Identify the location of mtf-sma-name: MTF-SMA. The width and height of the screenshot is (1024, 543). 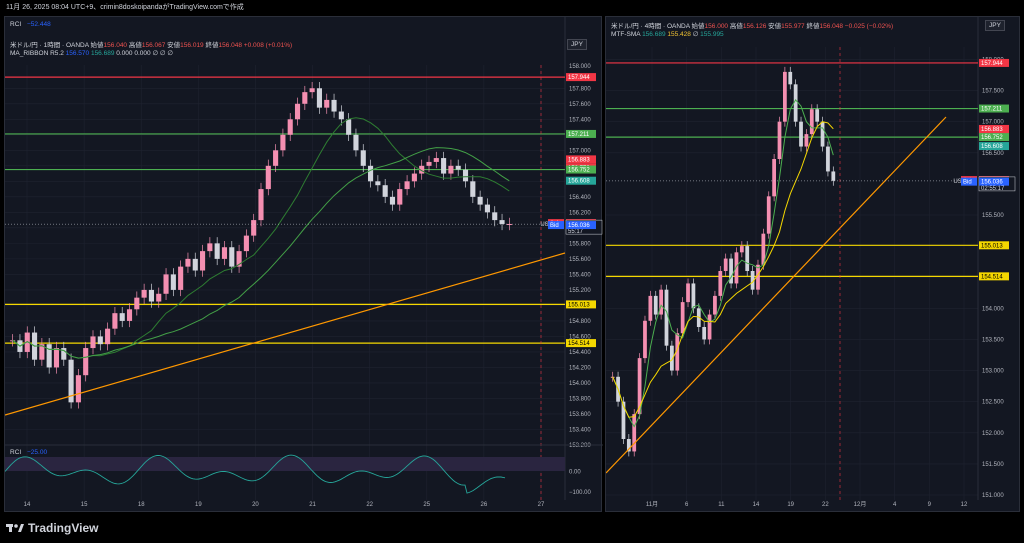
(626, 34).